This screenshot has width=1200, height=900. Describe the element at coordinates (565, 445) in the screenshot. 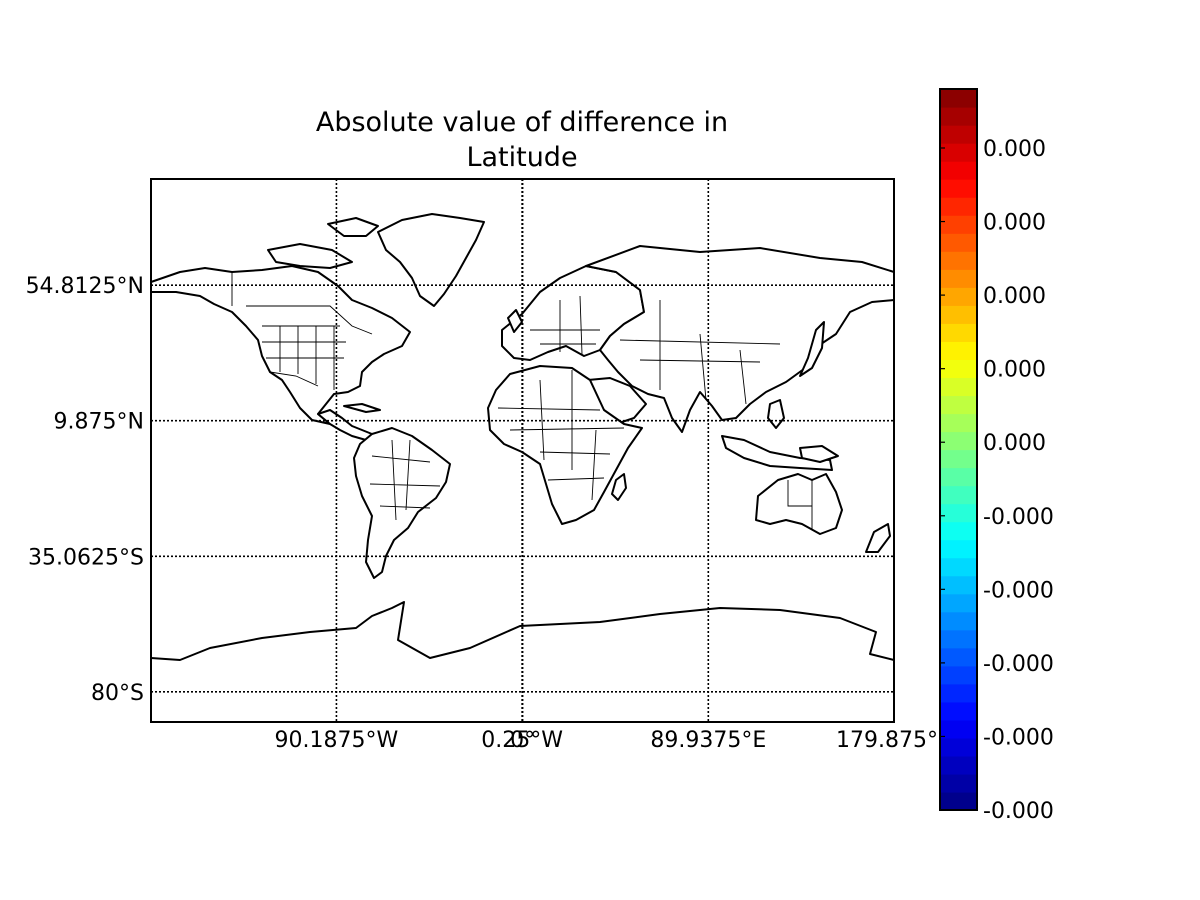

I see `landmass-africa` at that location.